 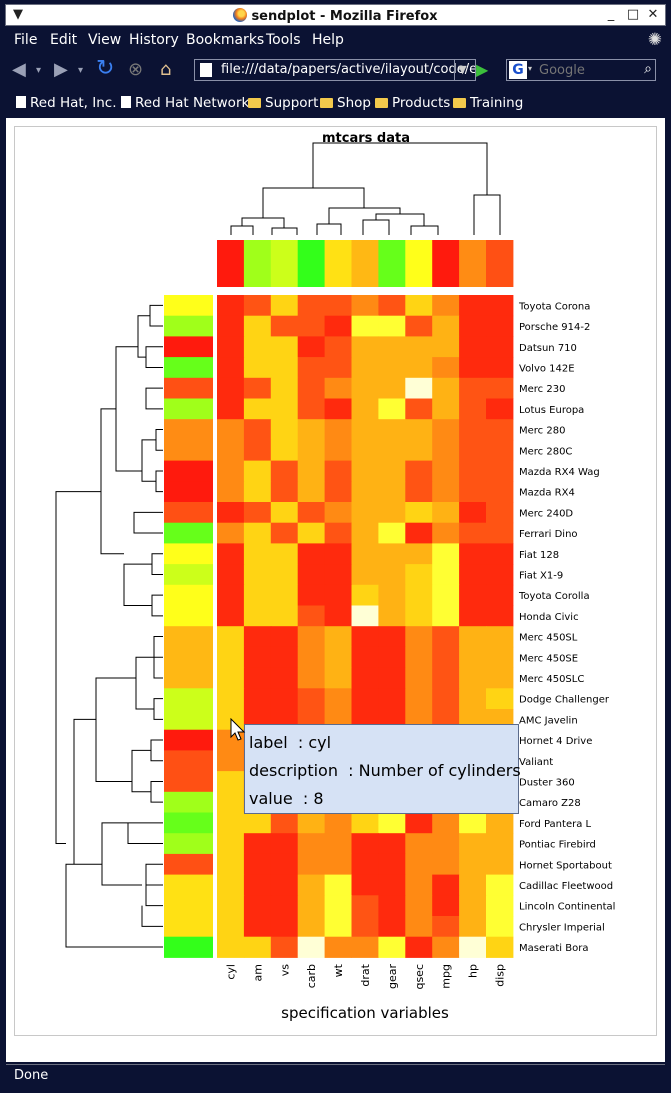 What do you see at coordinates (633, 14) in the screenshot?
I see `maximize-button: □` at bounding box center [633, 14].